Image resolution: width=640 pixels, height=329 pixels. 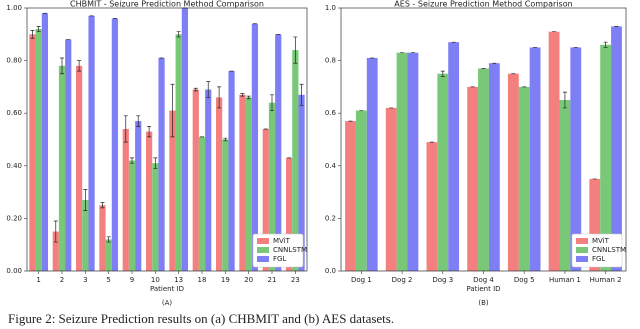 I want to click on x-tick-label: 5, so click(x=108, y=280).